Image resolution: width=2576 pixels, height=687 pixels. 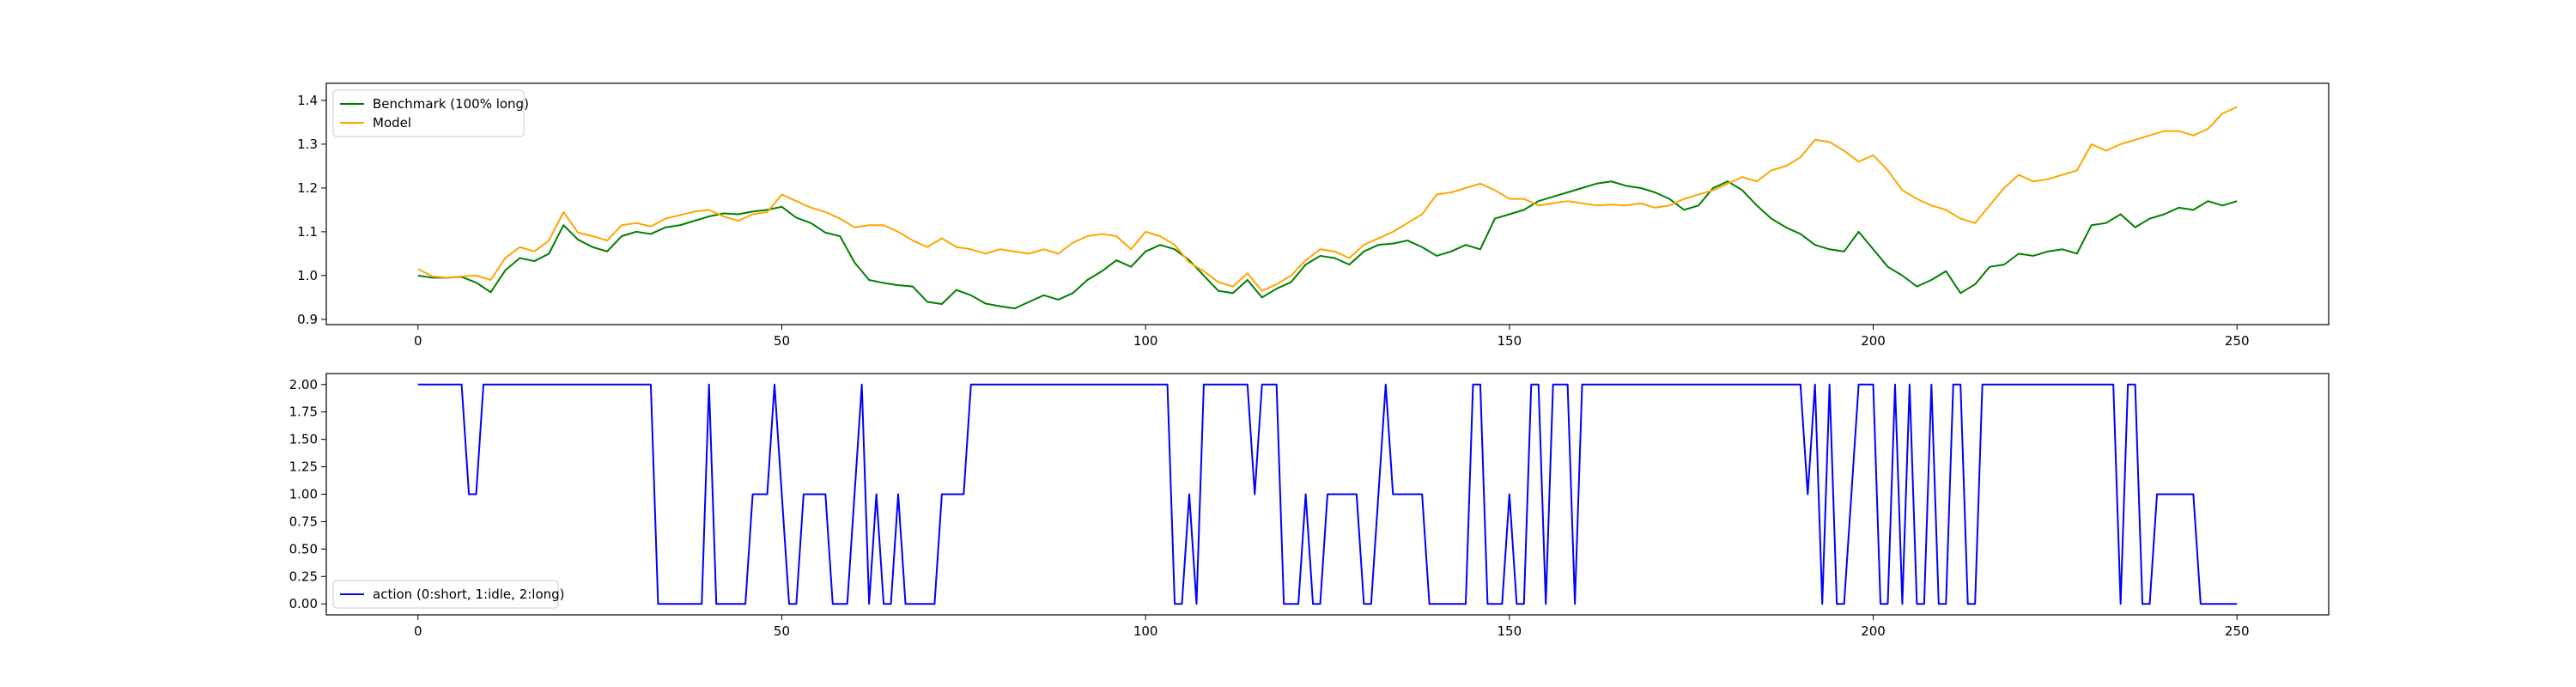 I want to click on y-tick-label: 1.75, so click(x=303, y=412).